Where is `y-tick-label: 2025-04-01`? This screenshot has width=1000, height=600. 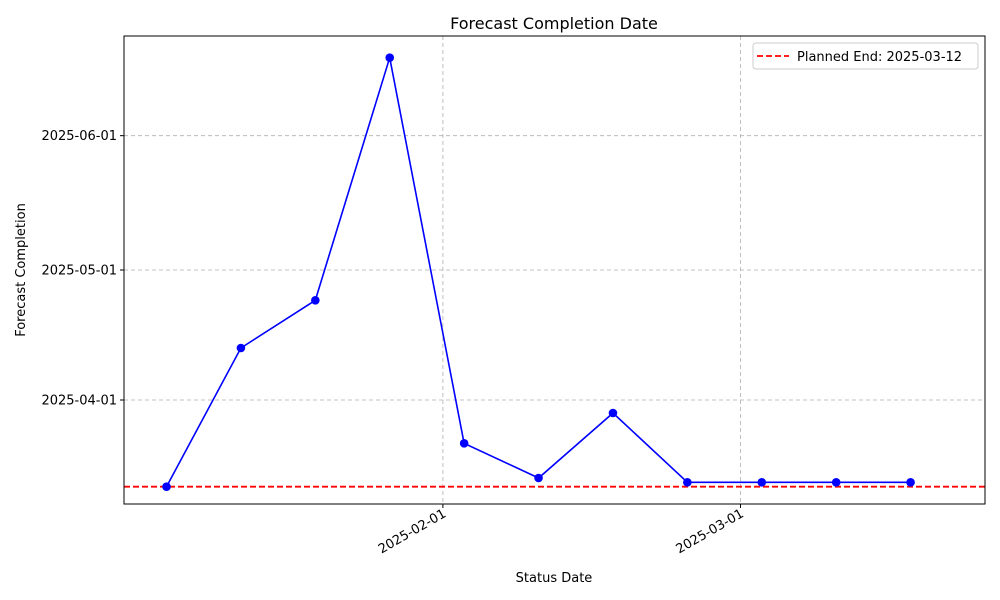
y-tick-label: 2025-04-01 is located at coordinates (79, 401).